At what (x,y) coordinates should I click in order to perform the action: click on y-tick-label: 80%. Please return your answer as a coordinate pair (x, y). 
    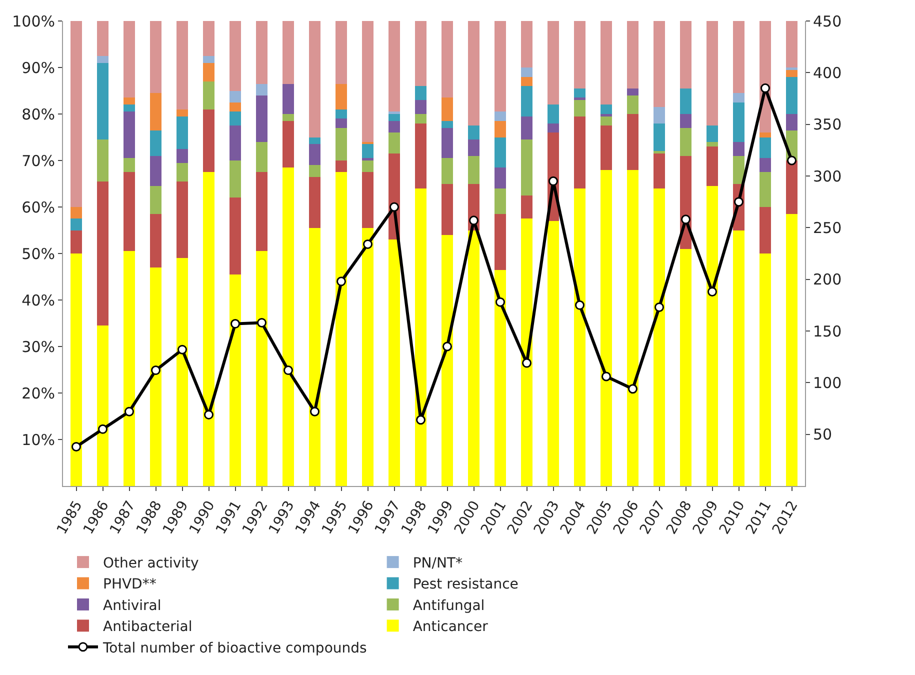
    Looking at the image, I should click on (38, 114).